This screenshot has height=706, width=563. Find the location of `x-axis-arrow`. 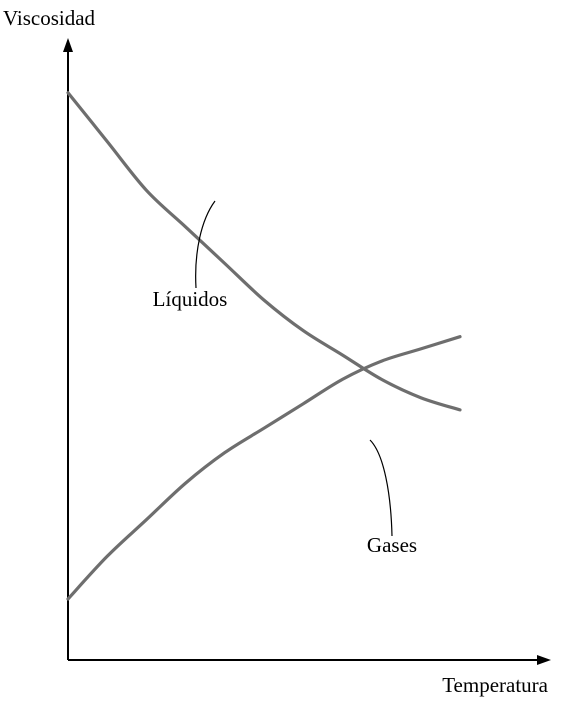

x-axis-arrow is located at coordinates (544, 660).